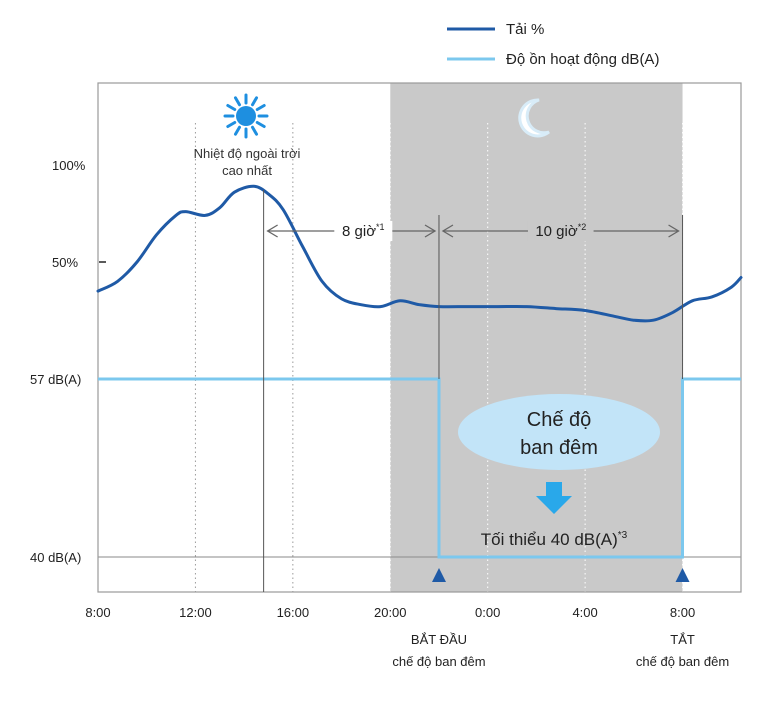  What do you see at coordinates (534, 118) in the screenshot?
I see `moon-icon` at bounding box center [534, 118].